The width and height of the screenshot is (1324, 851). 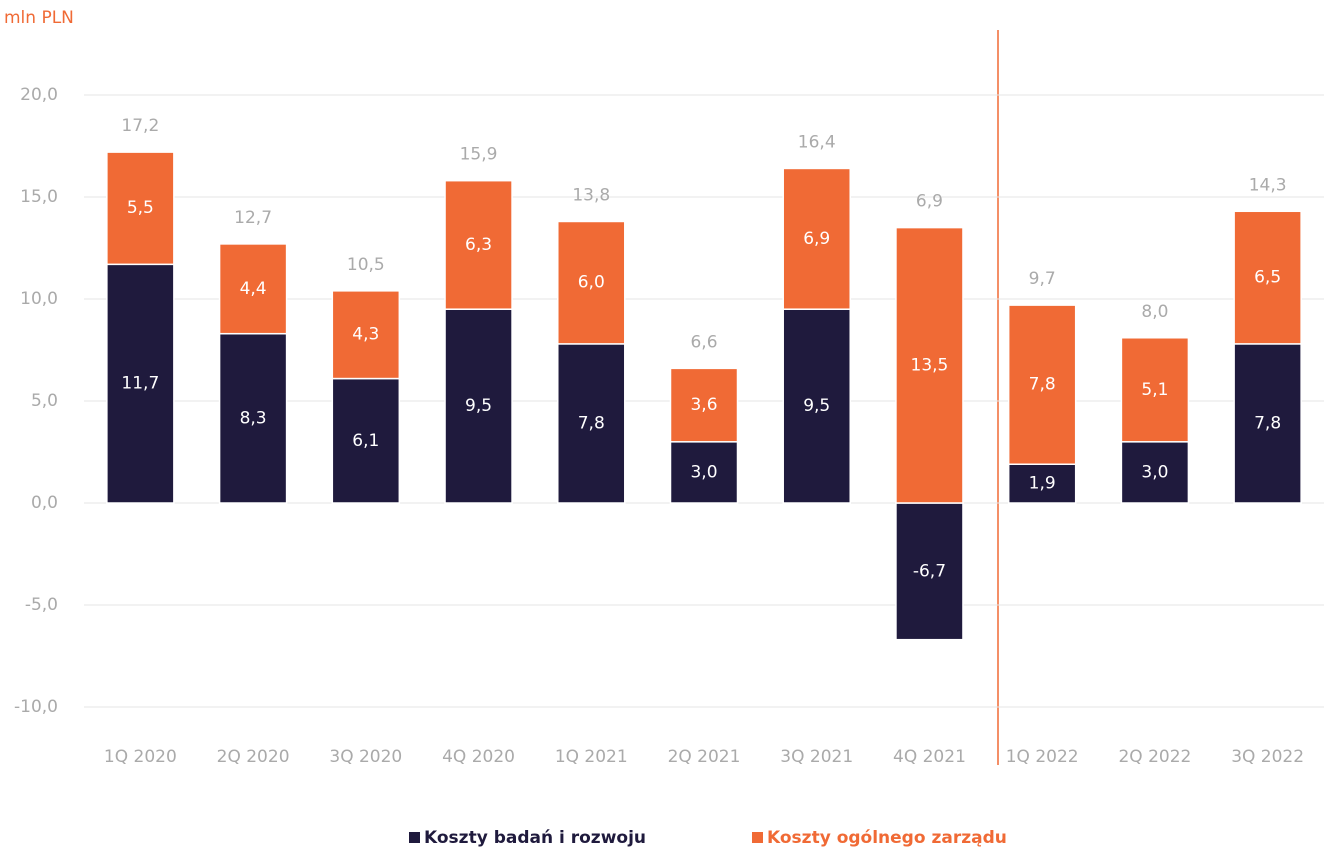 I want to click on y-tick-label: 10,0, so click(x=39, y=299).